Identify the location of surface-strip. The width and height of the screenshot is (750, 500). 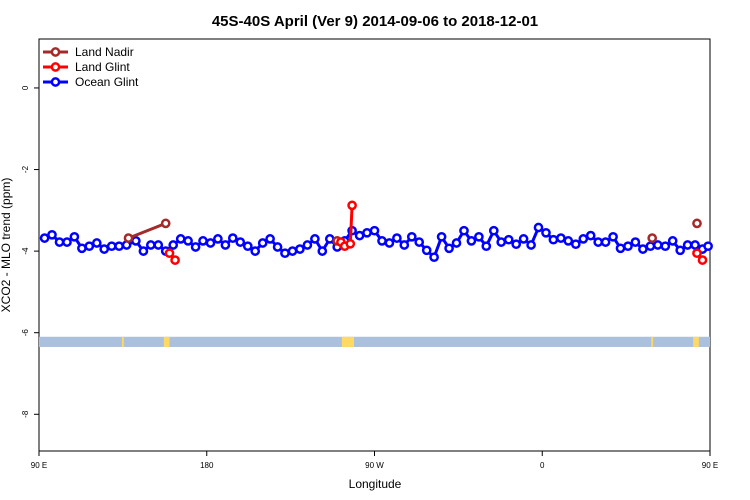
(374, 341).